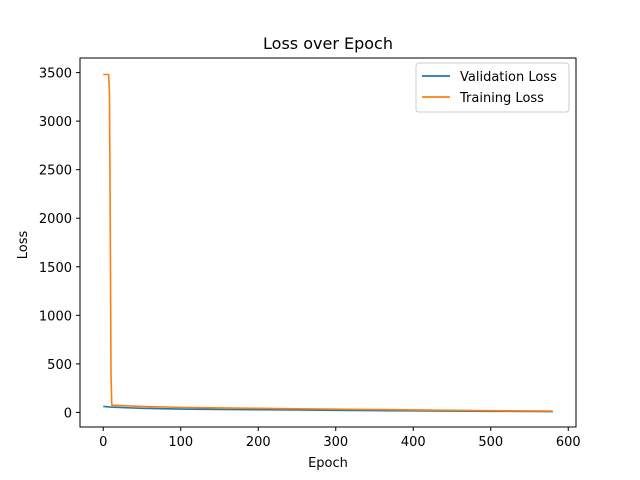 The height and width of the screenshot is (480, 640). I want to click on legend-label: Training Loss, so click(501, 98).